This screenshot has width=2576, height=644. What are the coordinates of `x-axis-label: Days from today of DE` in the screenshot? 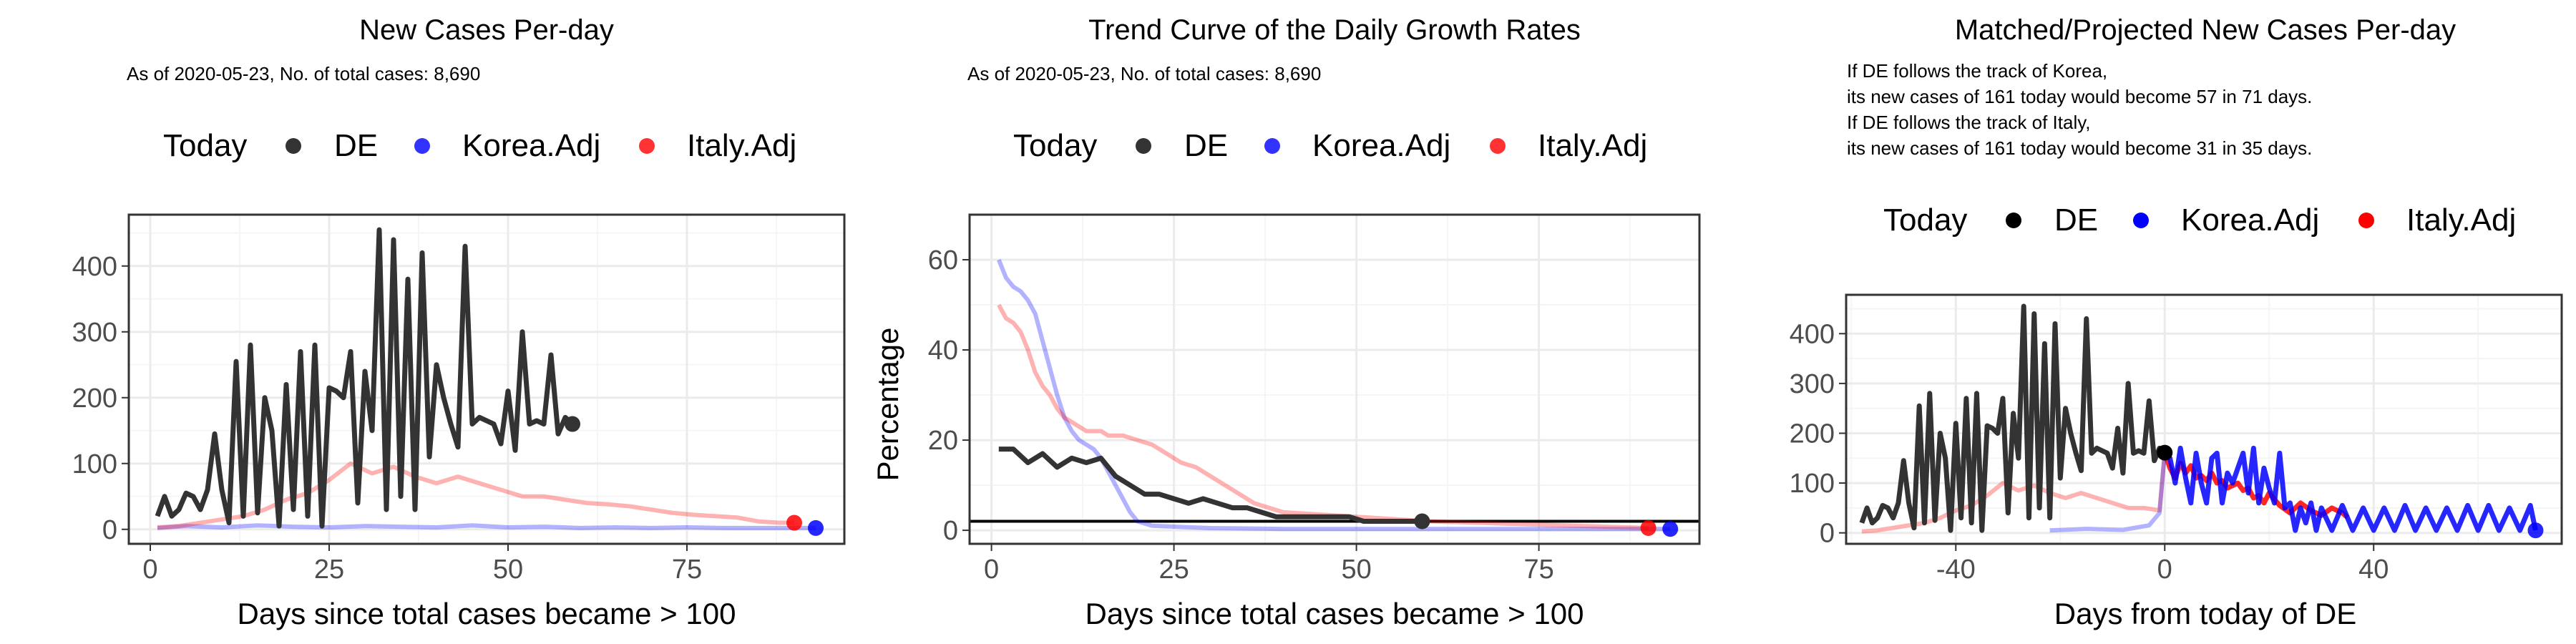 It's located at (2205, 613).